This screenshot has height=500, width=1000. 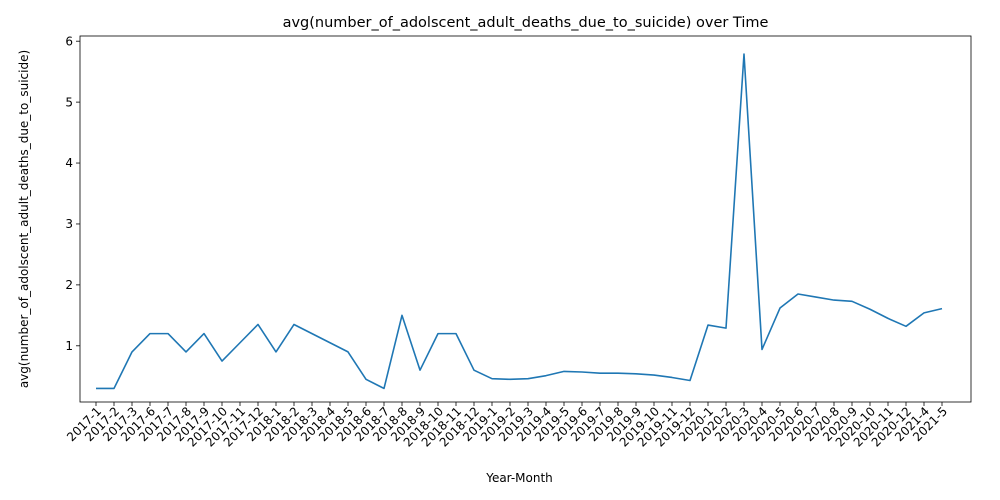 I want to click on y-tick-label: 6, so click(x=69, y=41).